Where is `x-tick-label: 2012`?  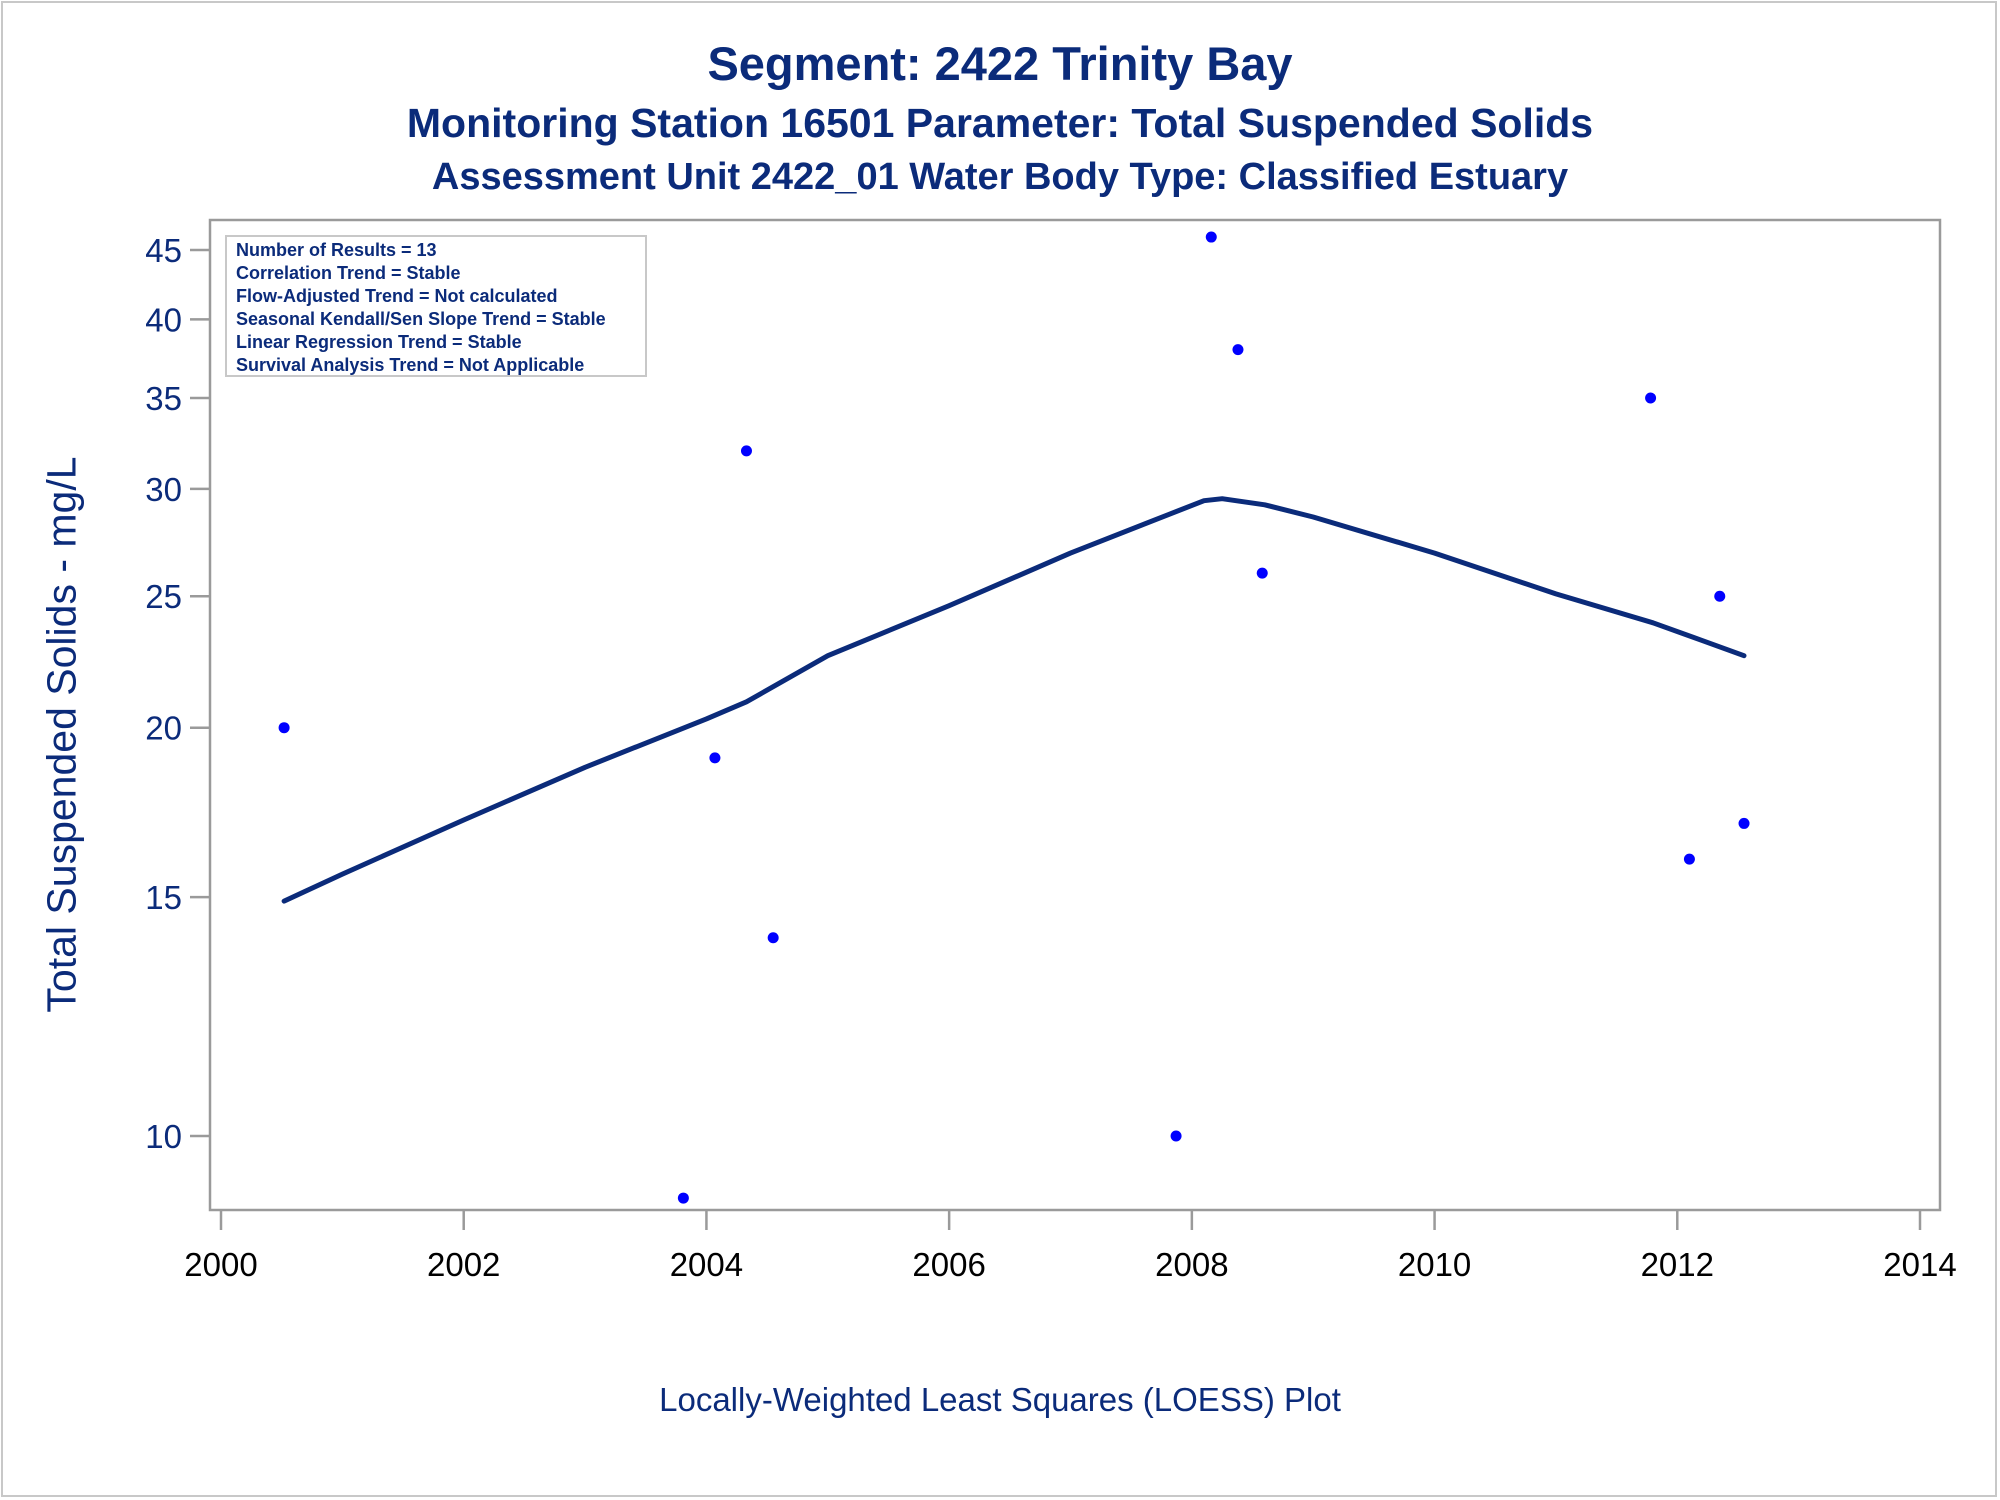 x-tick-label: 2012 is located at coordinates (1677, 1264).